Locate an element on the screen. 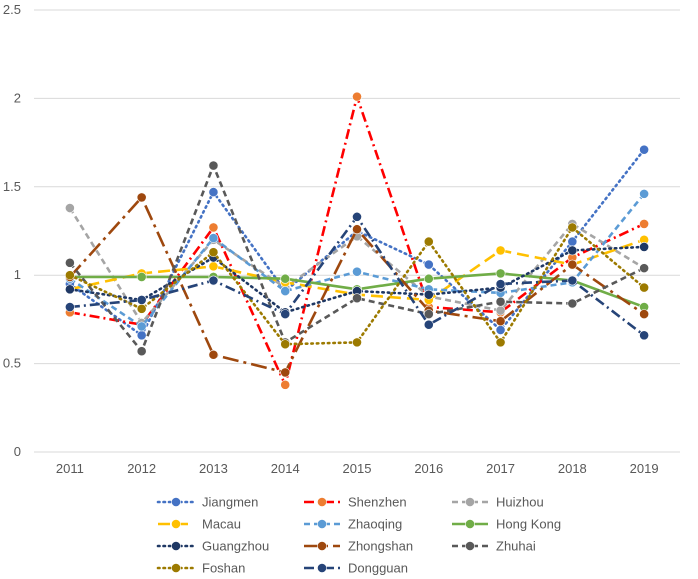 The height and width of the screenshot is (579, 698). y-tick-label: 0.5 is located at coordinates (12, 363).